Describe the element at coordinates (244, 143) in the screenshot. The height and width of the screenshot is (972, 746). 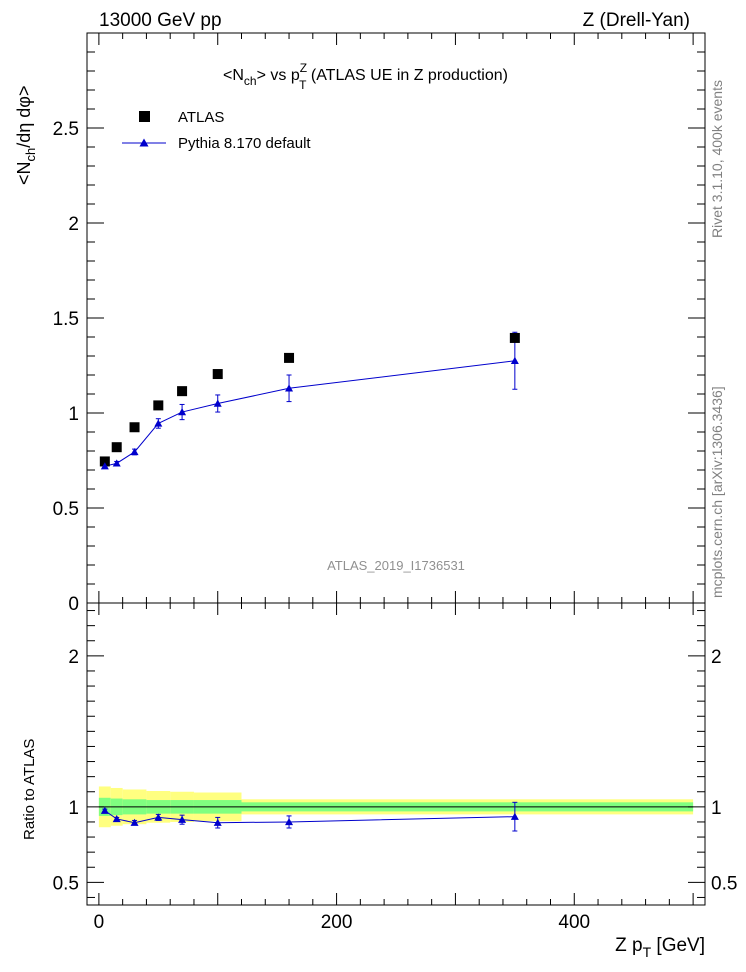
I see `legend-pythia-label: Pythia 8.170 default` at that location.